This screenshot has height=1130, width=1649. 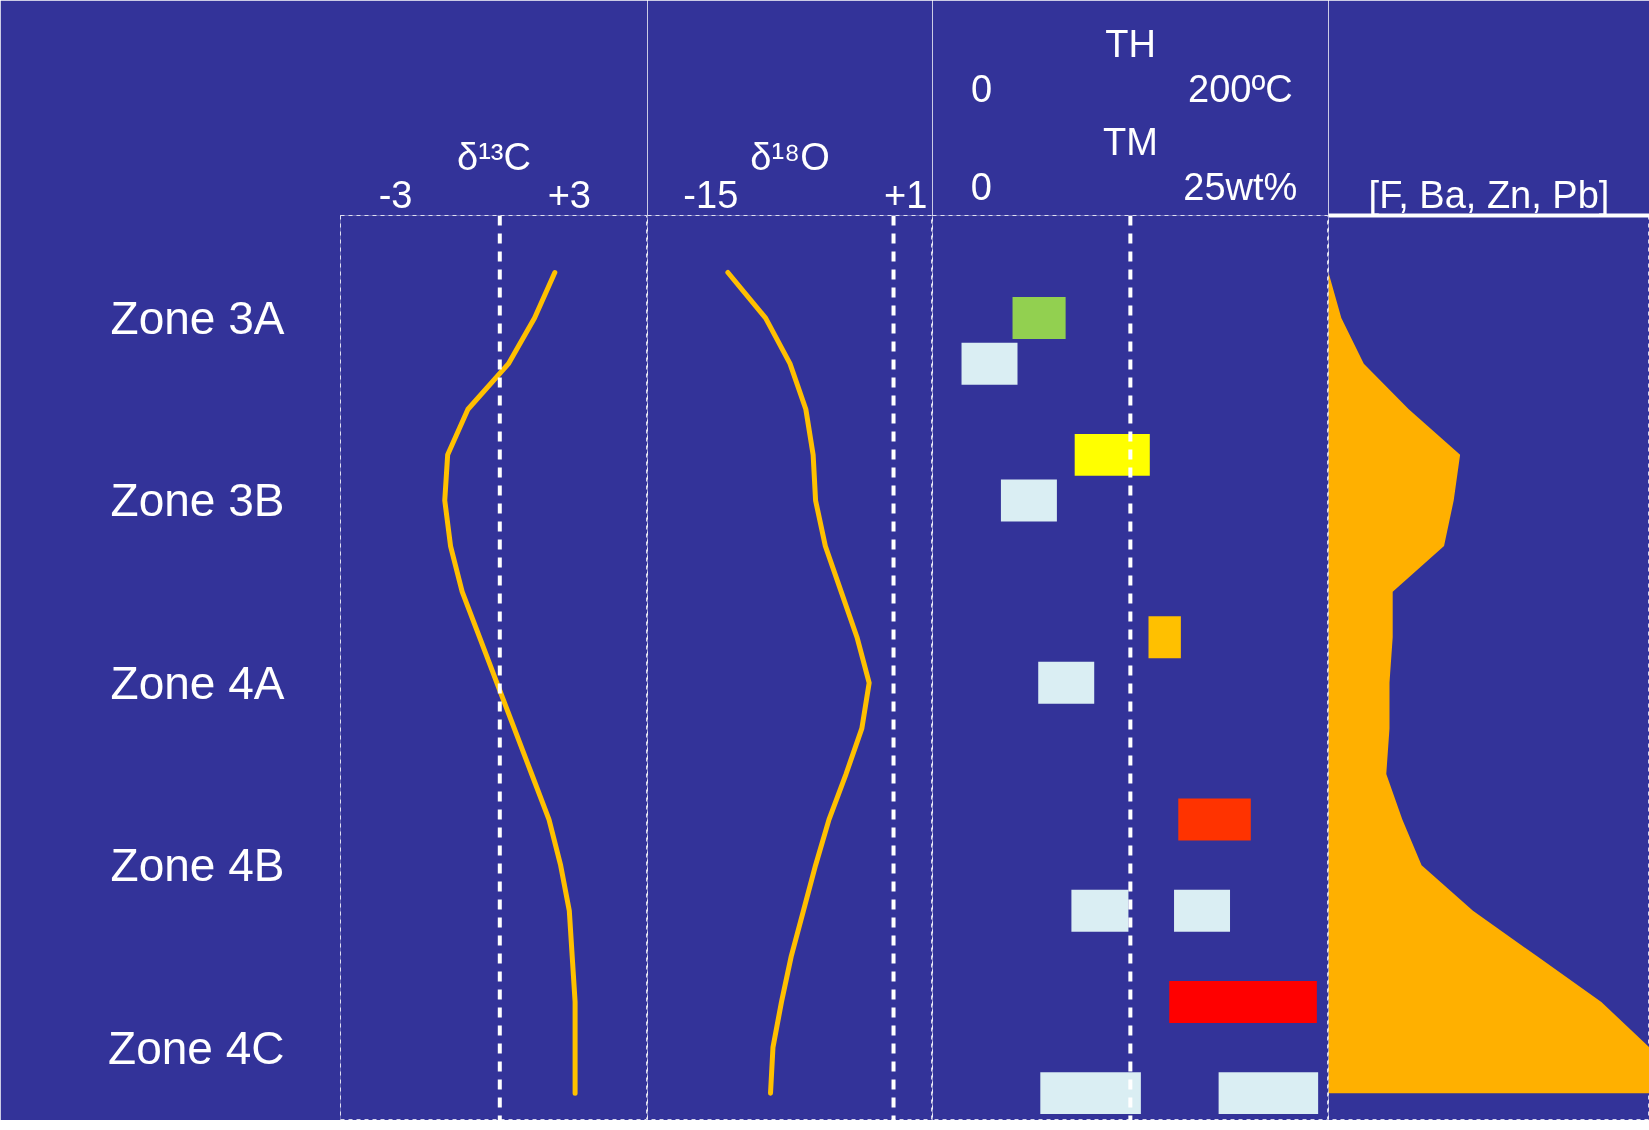 I want to click on x-axis-title: [F, Ba, Zn, Pb], so click(x=1489, y=194).